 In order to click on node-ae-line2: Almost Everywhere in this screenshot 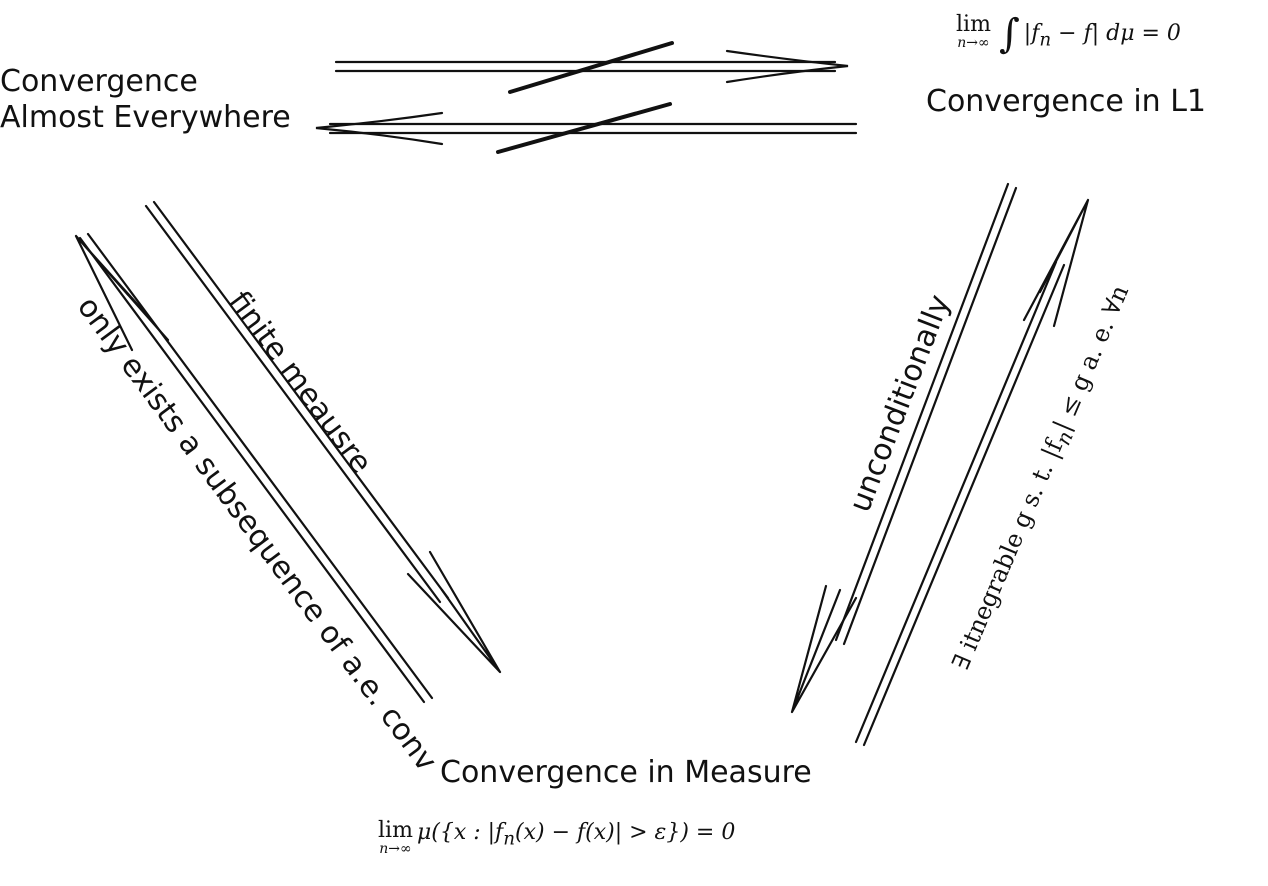, I will do `click(145, 117)`.